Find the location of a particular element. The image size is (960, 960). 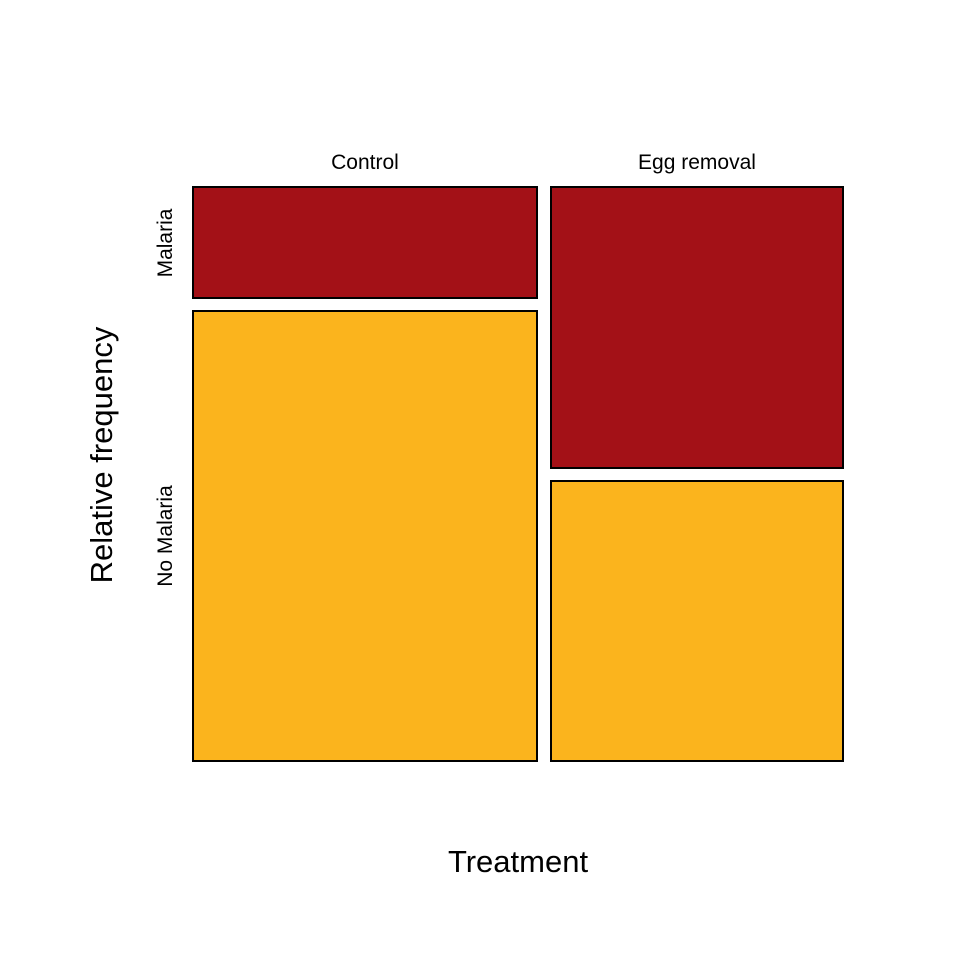

tile-egg-removal-no-malaria is located at coordinates (697, 621).